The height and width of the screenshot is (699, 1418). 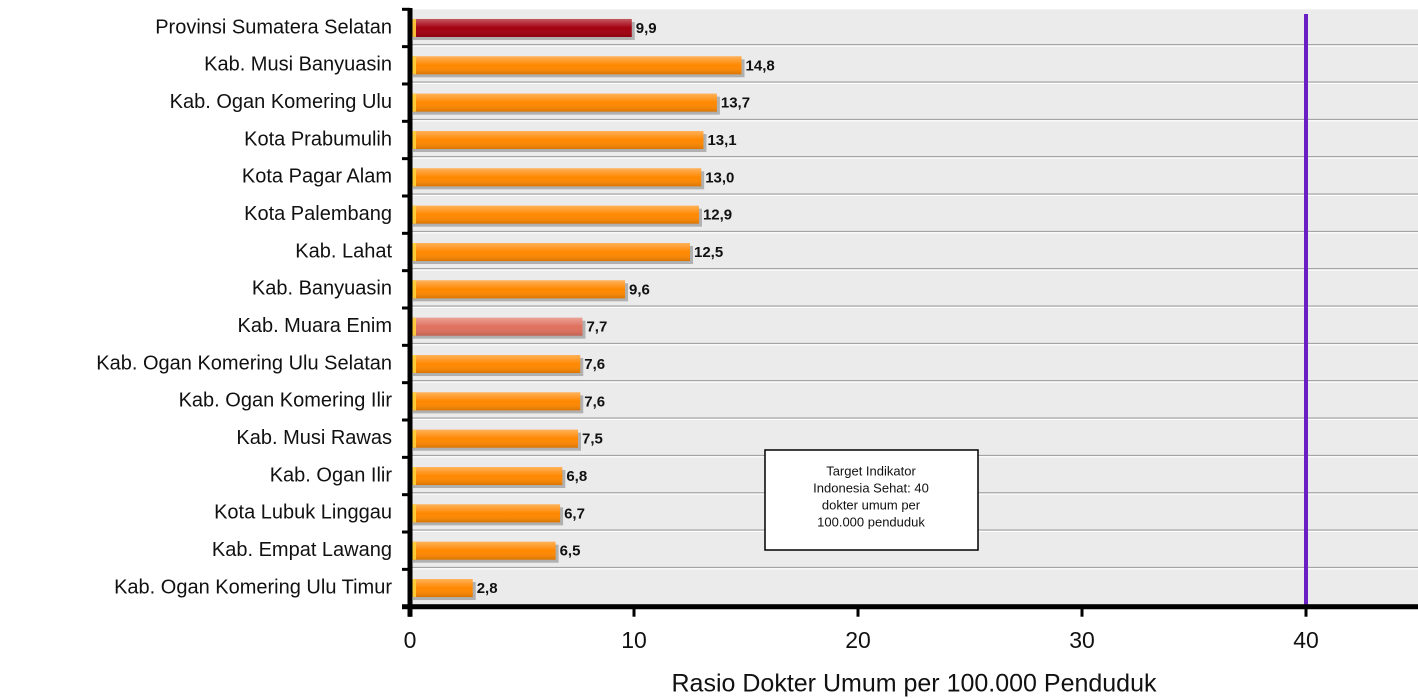 What do you see at coordinates (570, 551) in the screenshot?
I see `value-label: 6,5` at bounding box center [570, 551].